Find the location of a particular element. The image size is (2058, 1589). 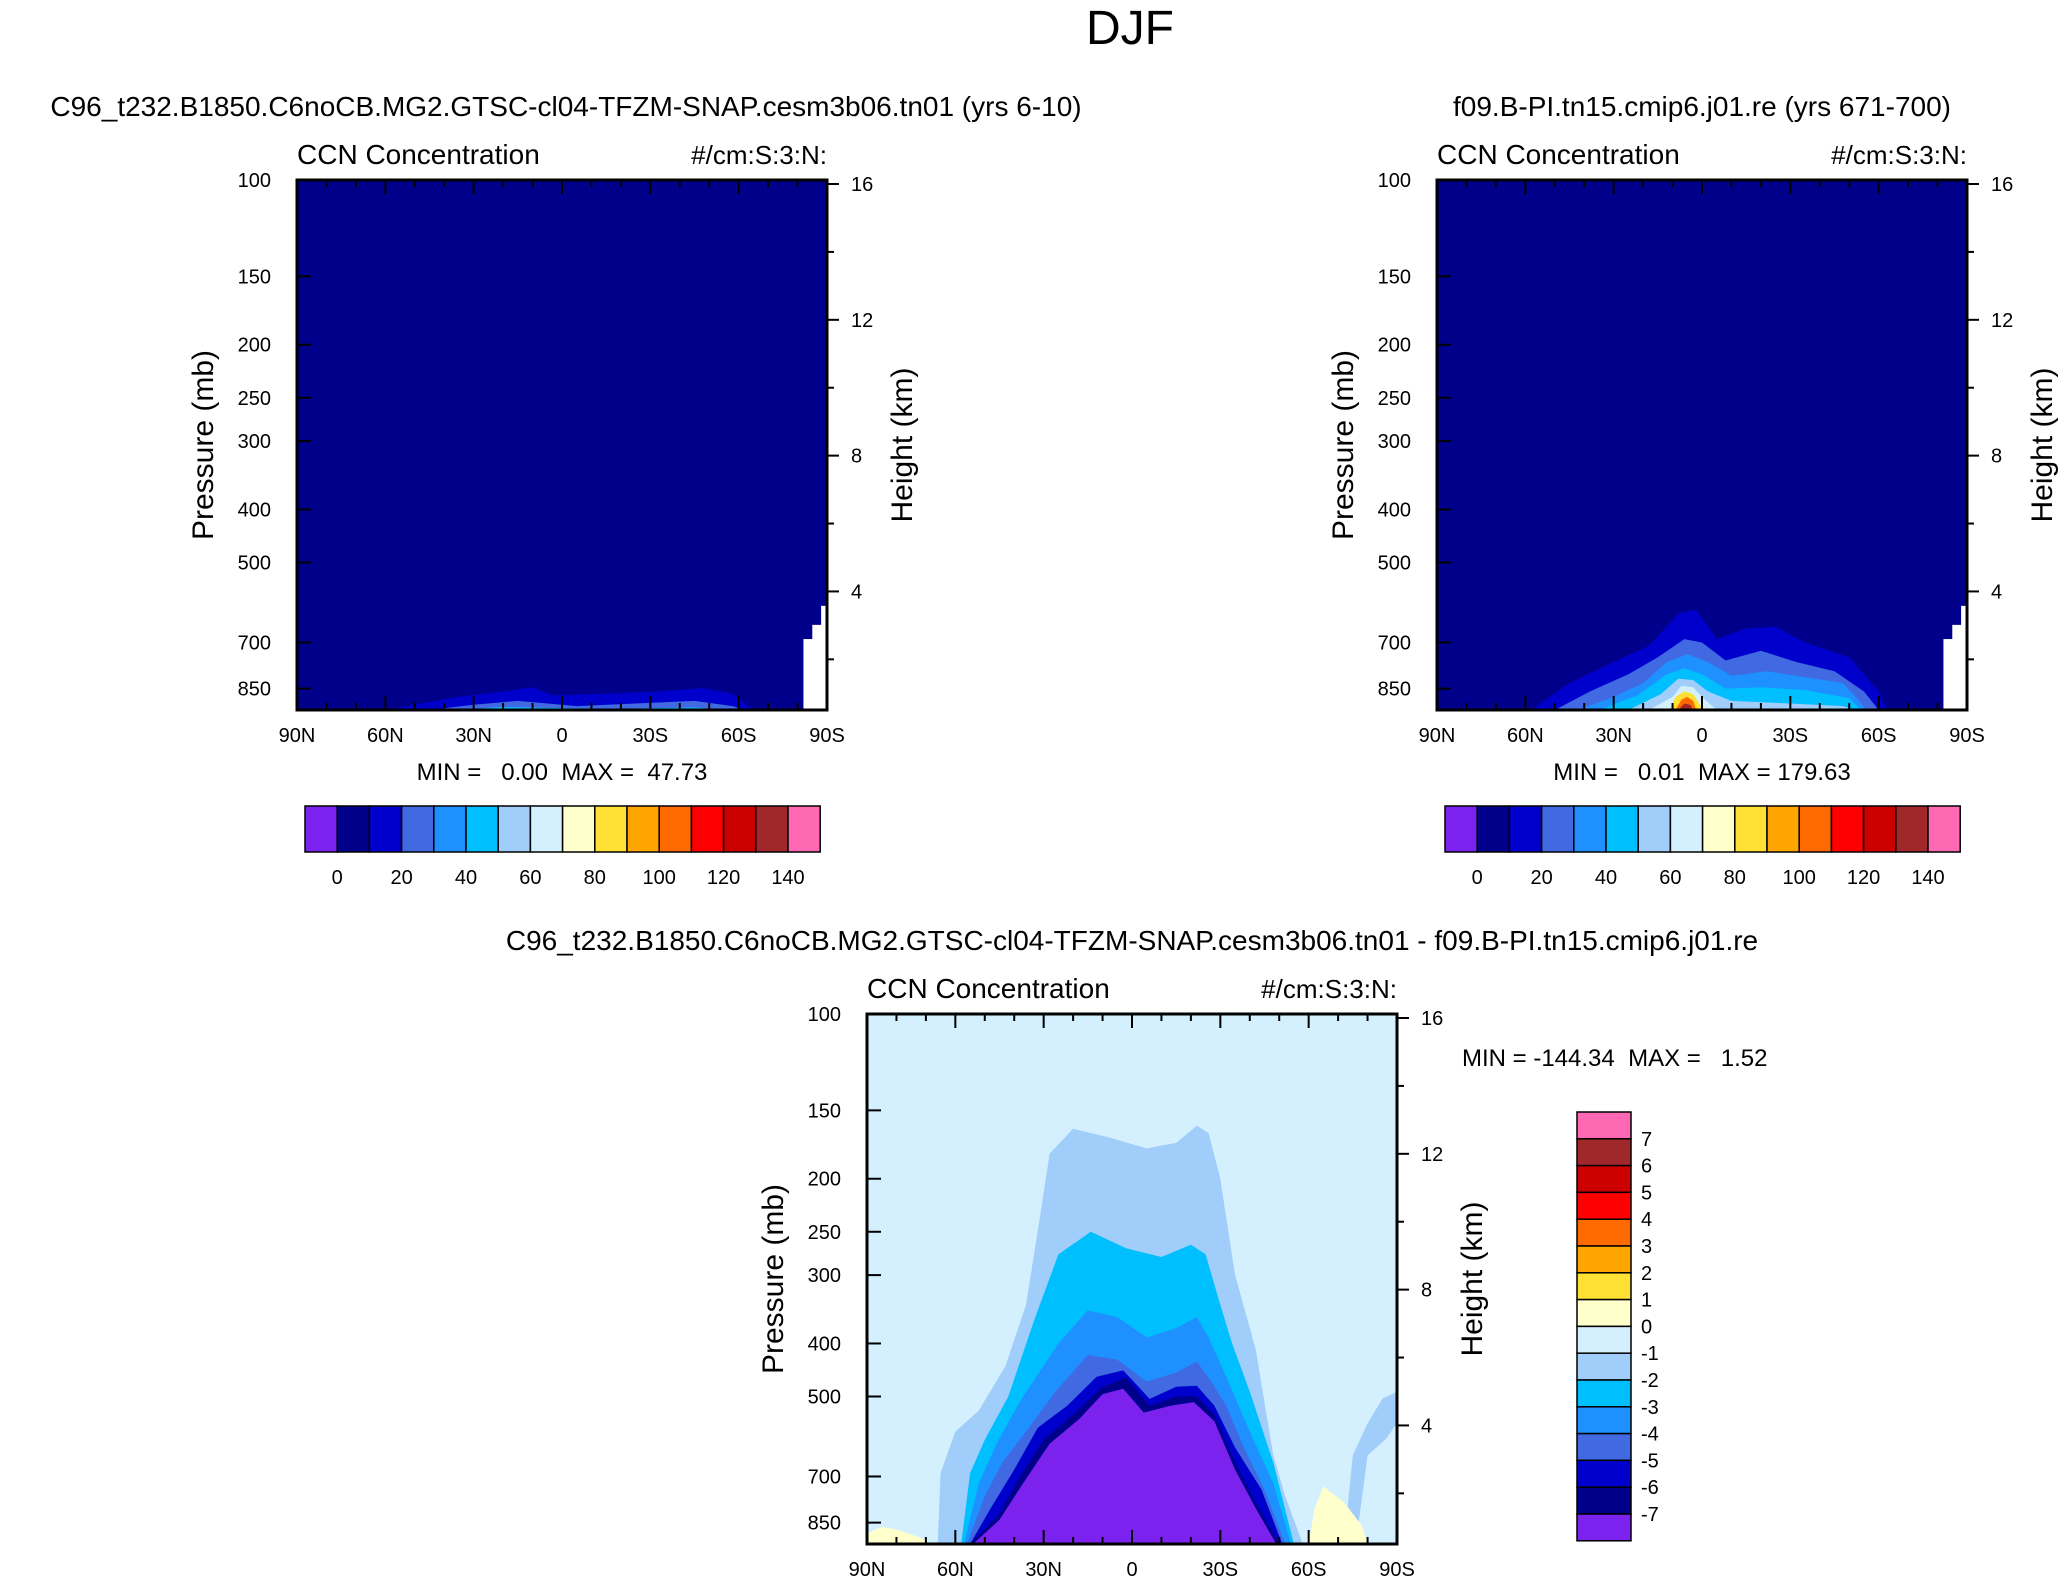

colorbar-label: 100 is located at coordinates (1799, 878).